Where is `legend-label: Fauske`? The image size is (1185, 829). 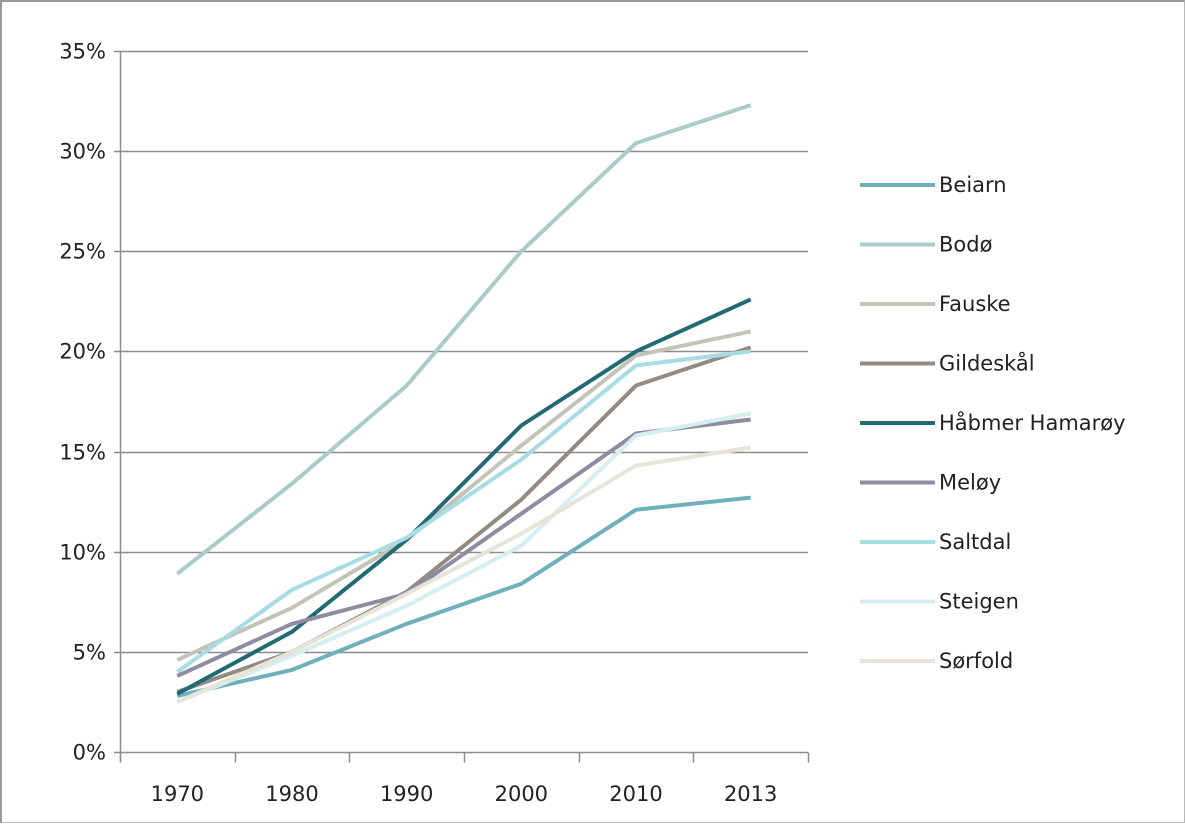 legend-label: Fauske is located at coordinates (975, 304).